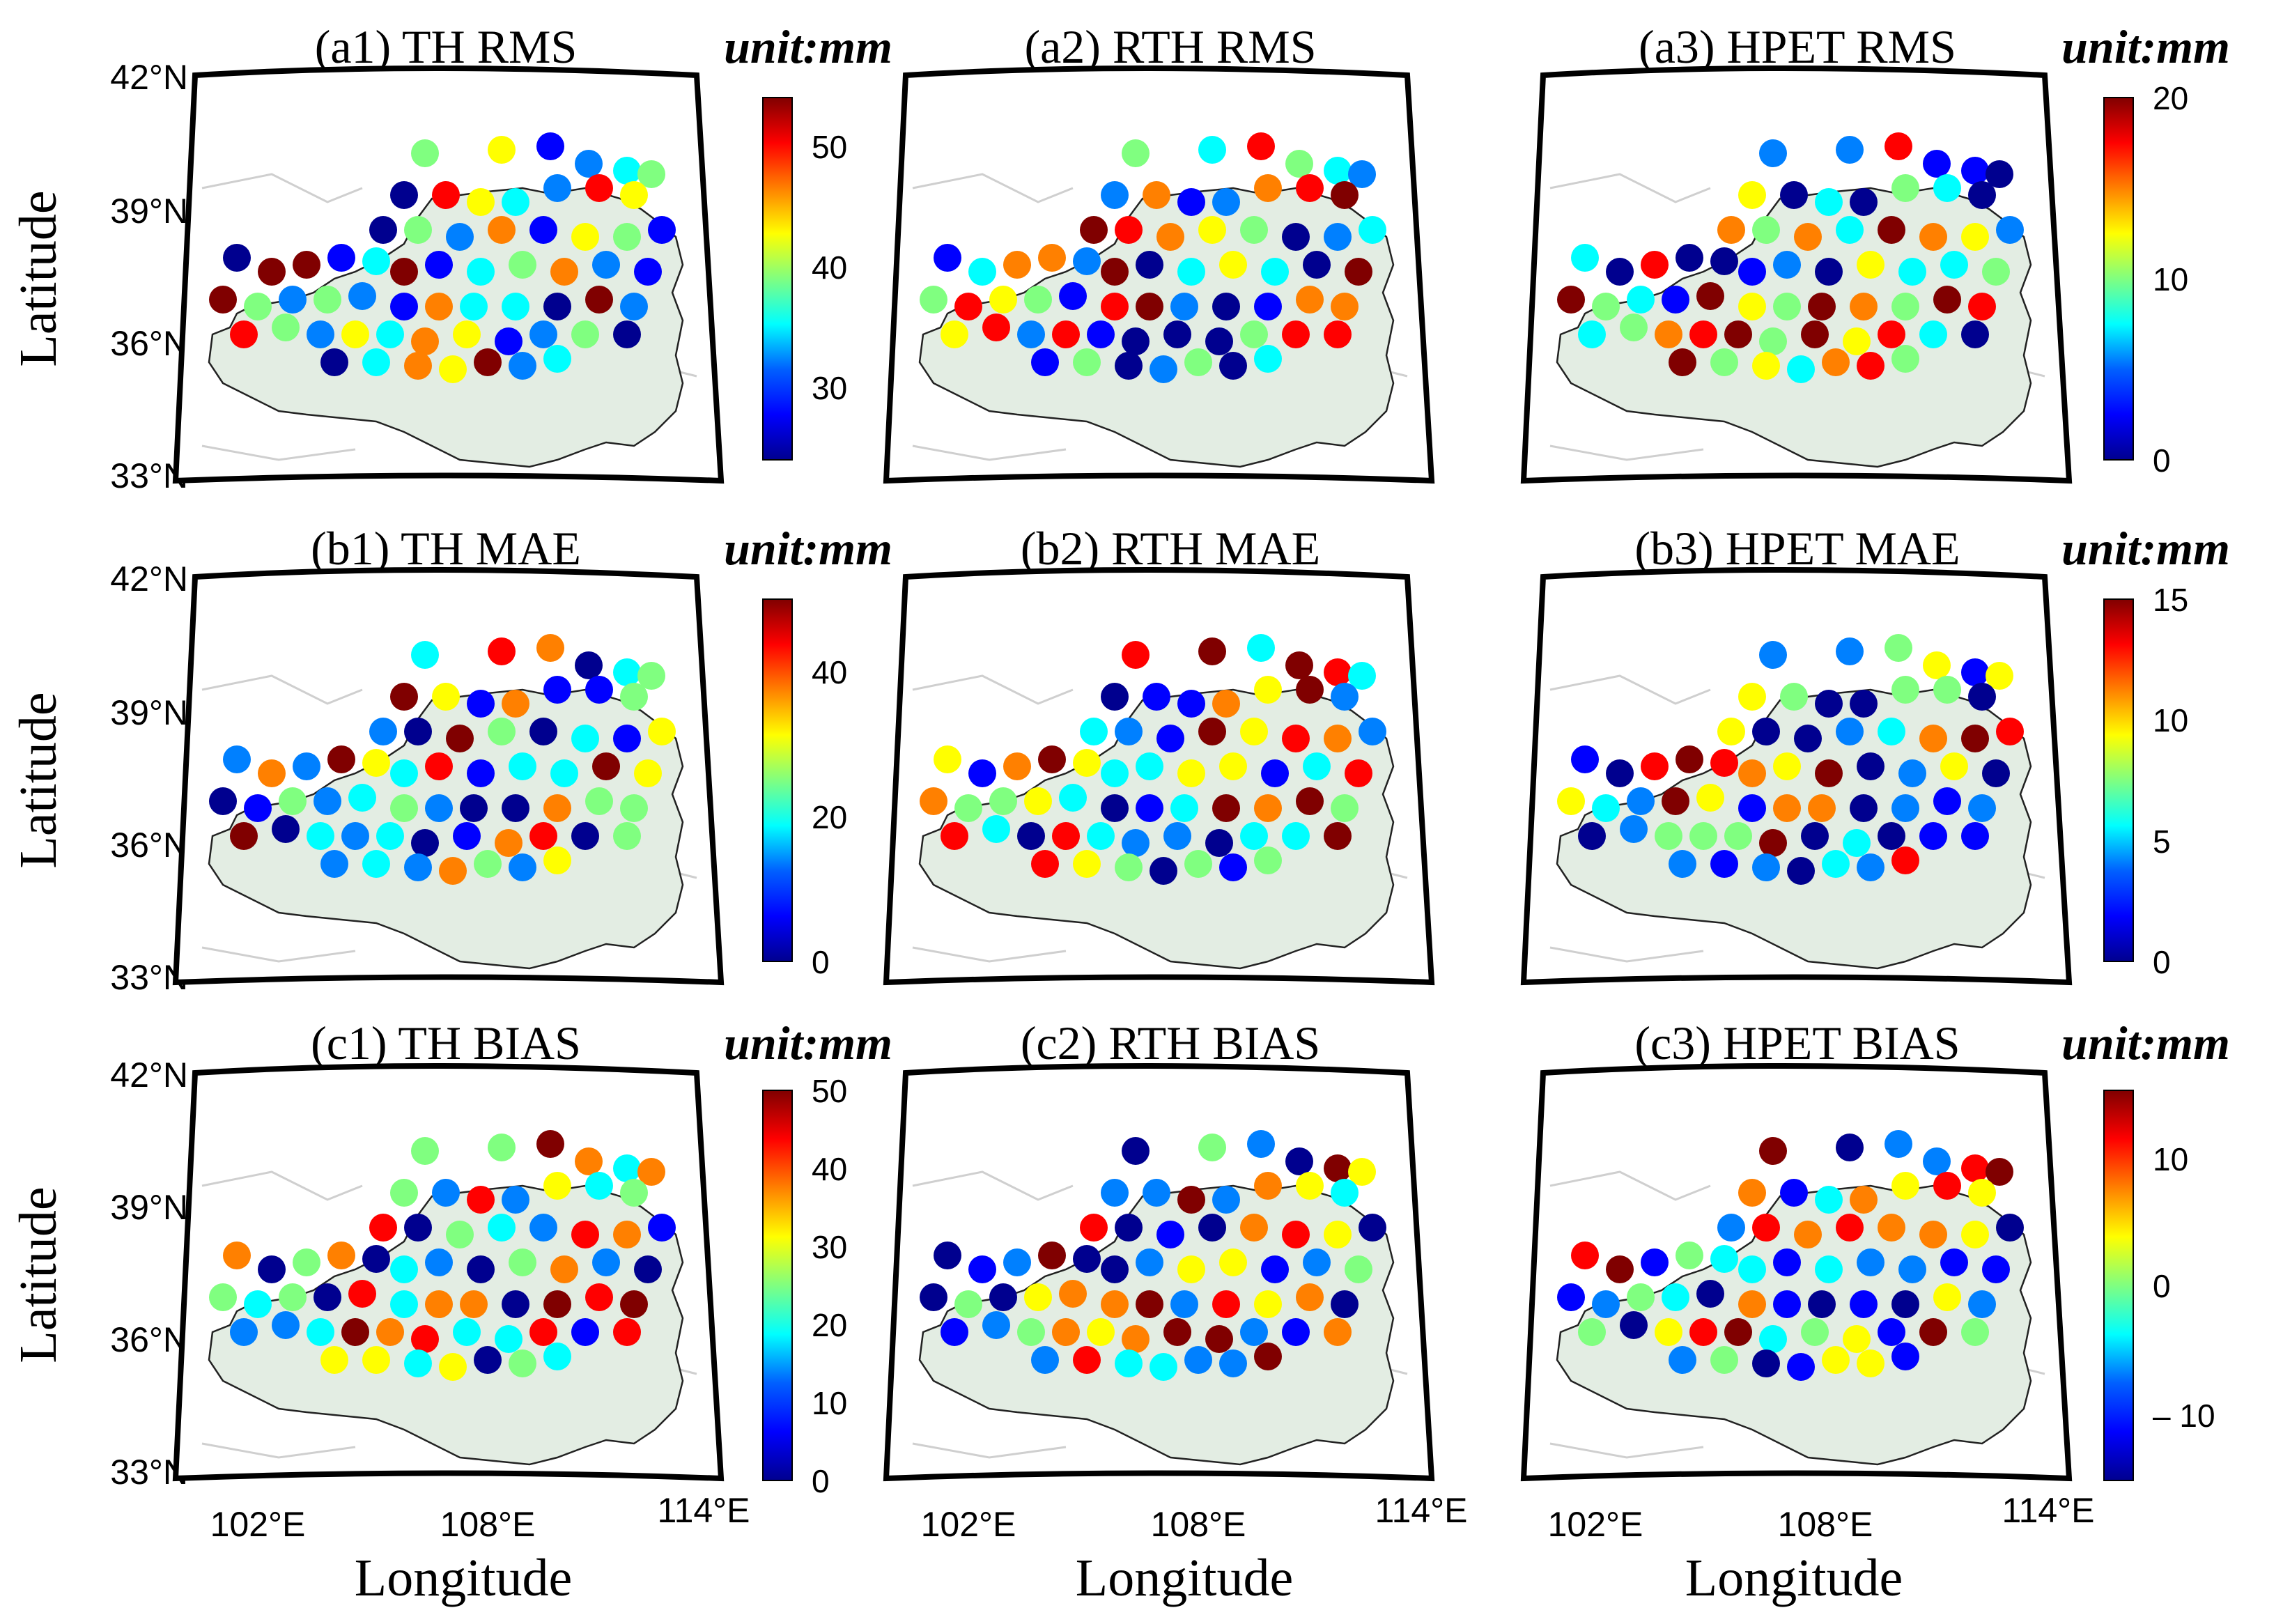  I want to click on colorbar-tick: 10, so click(829, 1403).